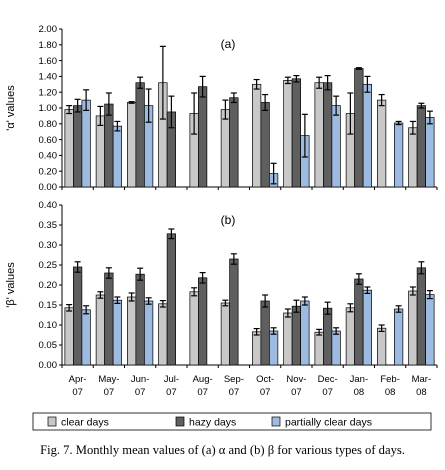 This screenshot has width=445, height=470. What do you see at coordinates (212, 423) in the screenshot?
I see `legend-label: hazy days` at bounding box center [212, 423].